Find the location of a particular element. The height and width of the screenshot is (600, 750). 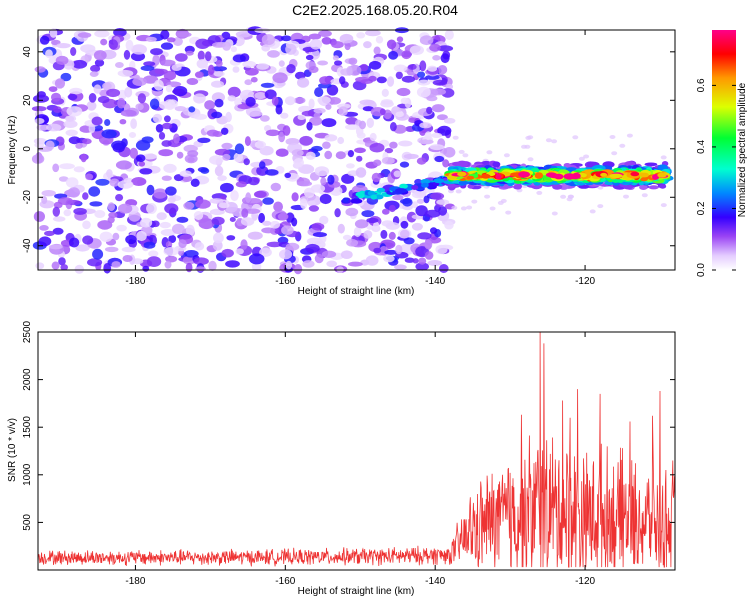

tick-label: 1000 is located at coordinates (27, 474).